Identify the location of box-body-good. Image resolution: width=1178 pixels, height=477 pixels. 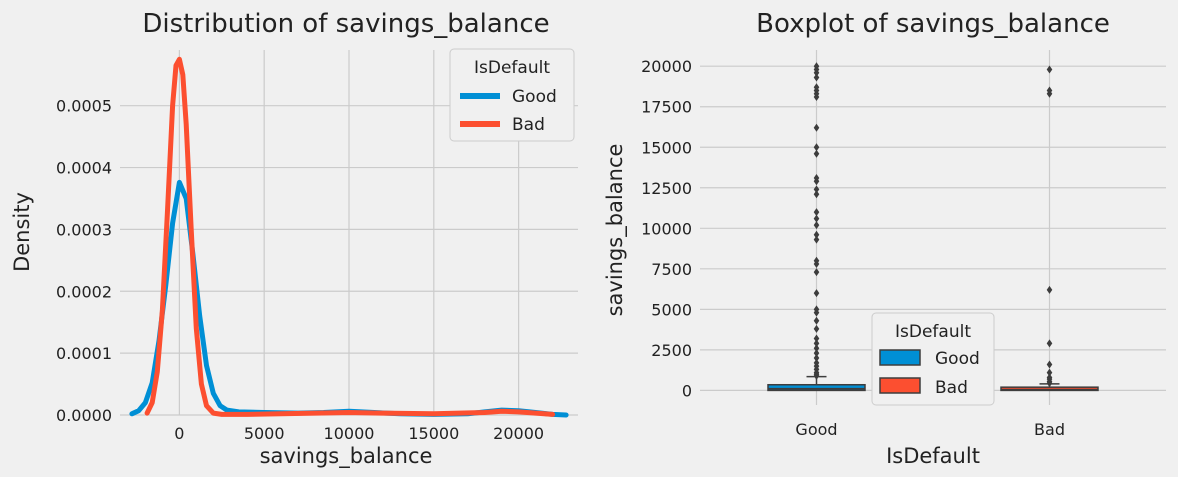
(816, 387).